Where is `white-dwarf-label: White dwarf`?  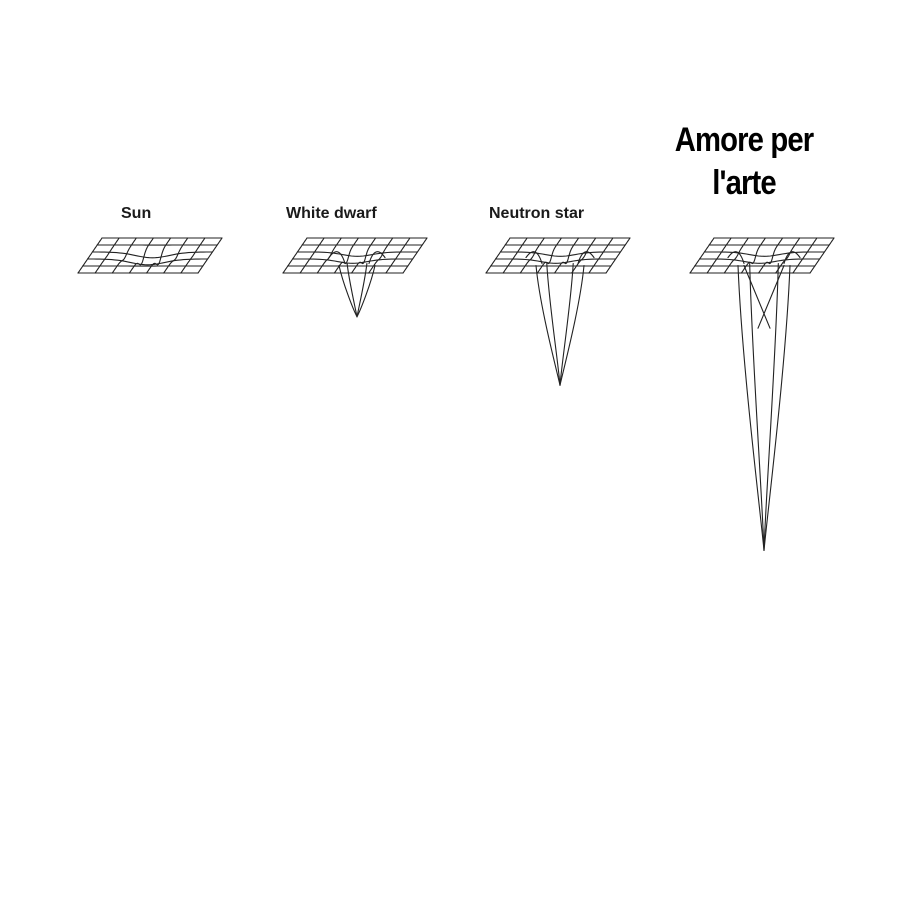 white-dwarf-label: White dwarf is located at coordinates (331, 213).